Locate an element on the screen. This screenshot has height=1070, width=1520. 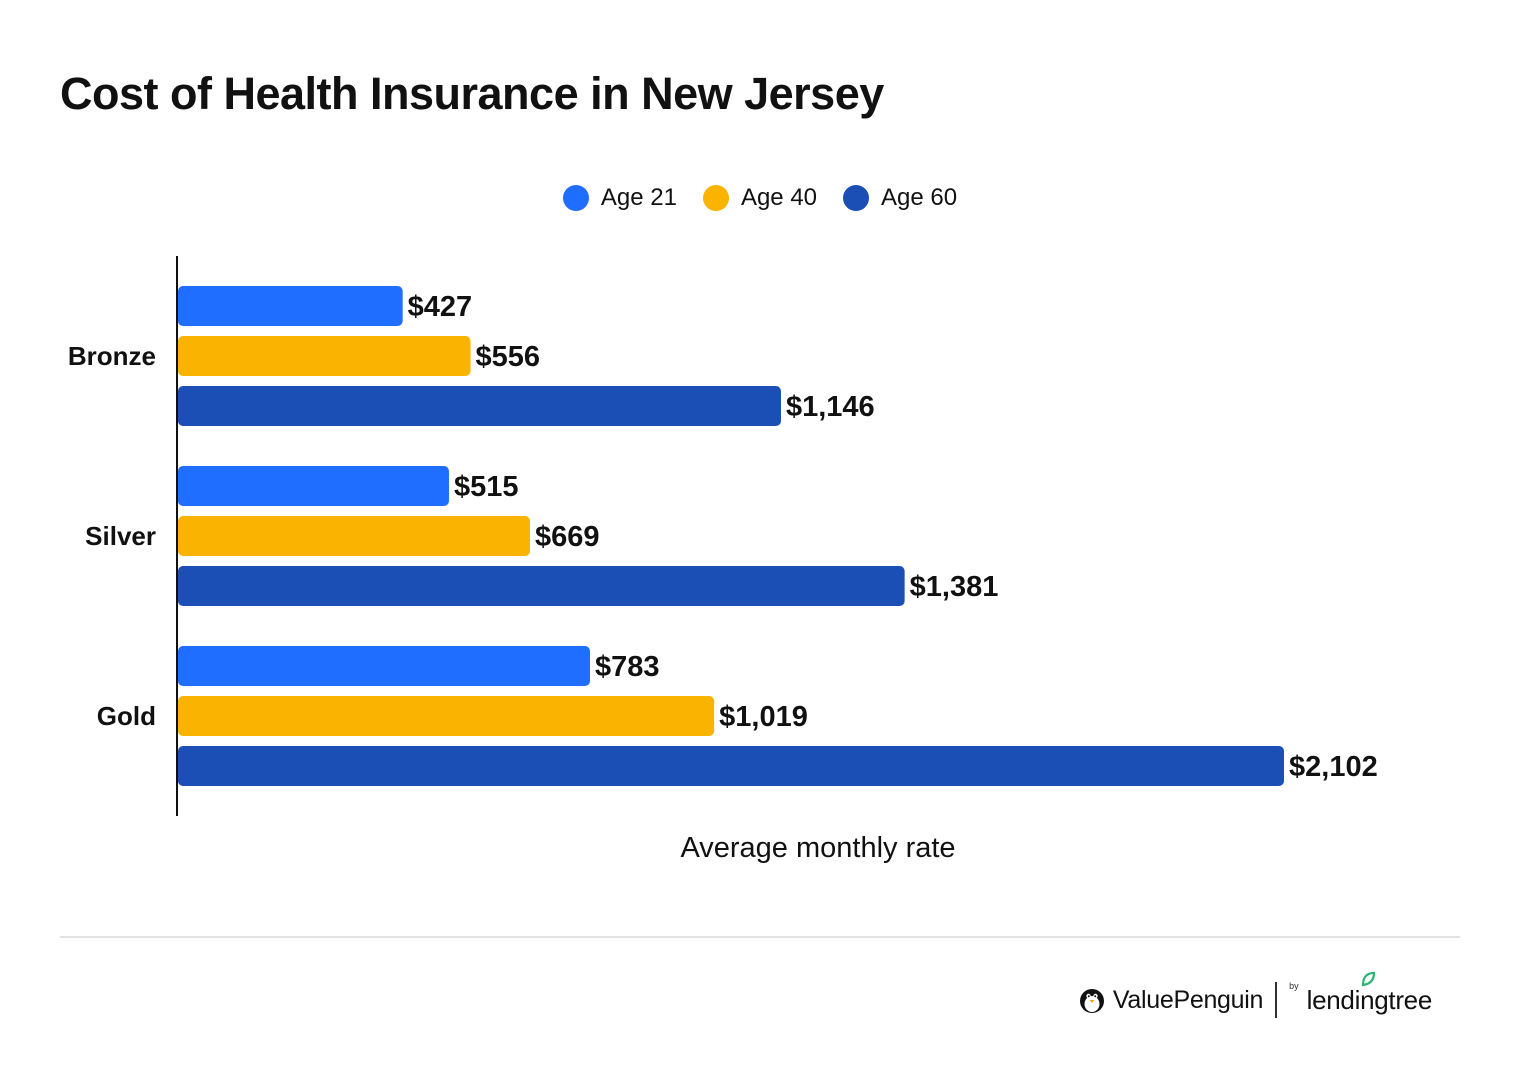
brand-lendingtree: lendingtree is located at coordinates (1369, 993).